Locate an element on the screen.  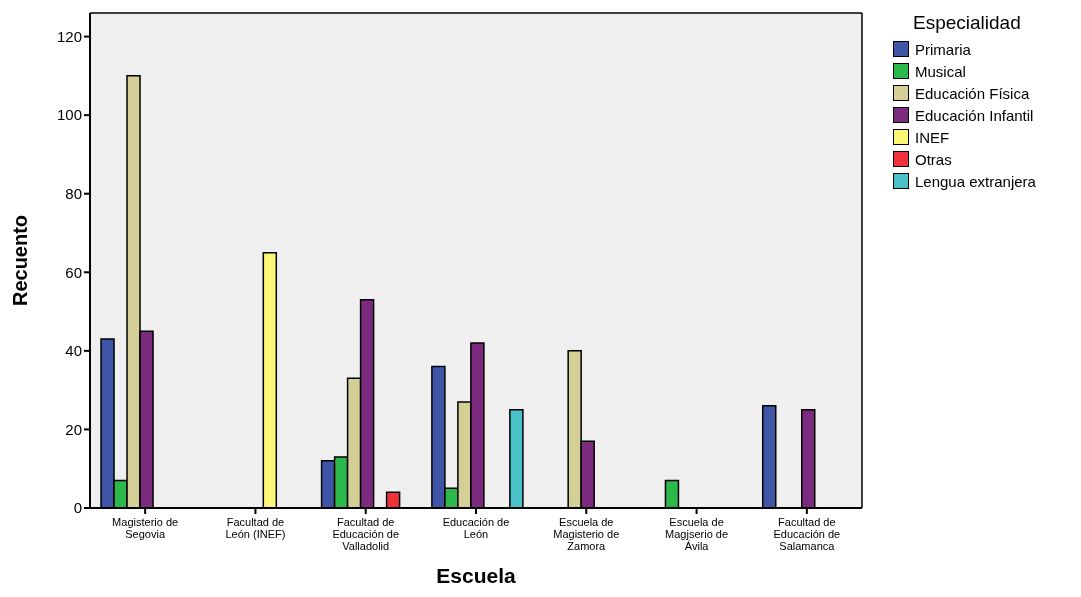
y-tick-label: 40 is located at coordinates (73, 351).